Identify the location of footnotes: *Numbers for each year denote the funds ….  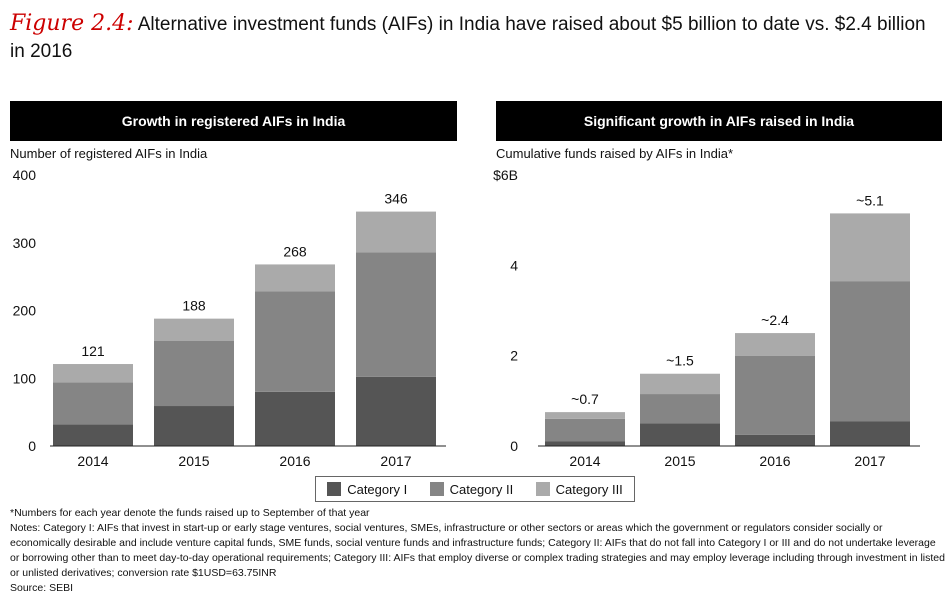
(477, 551).